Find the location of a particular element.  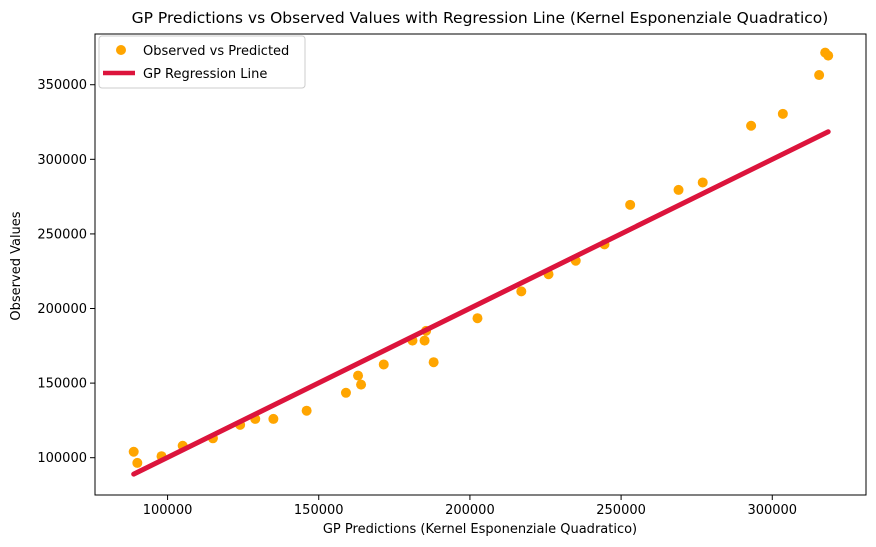

y-axis: 100000 150000 200000 250000 300000 350000 is located at coordinates (66, 272).